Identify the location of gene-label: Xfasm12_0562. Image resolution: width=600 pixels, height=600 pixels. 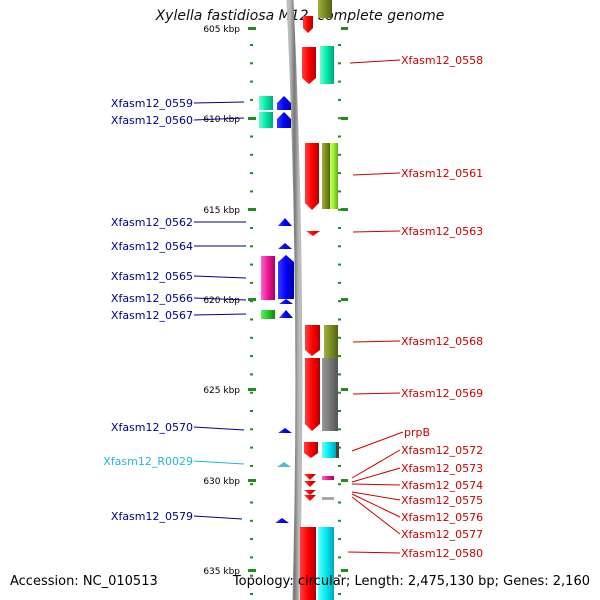
(152, 222).